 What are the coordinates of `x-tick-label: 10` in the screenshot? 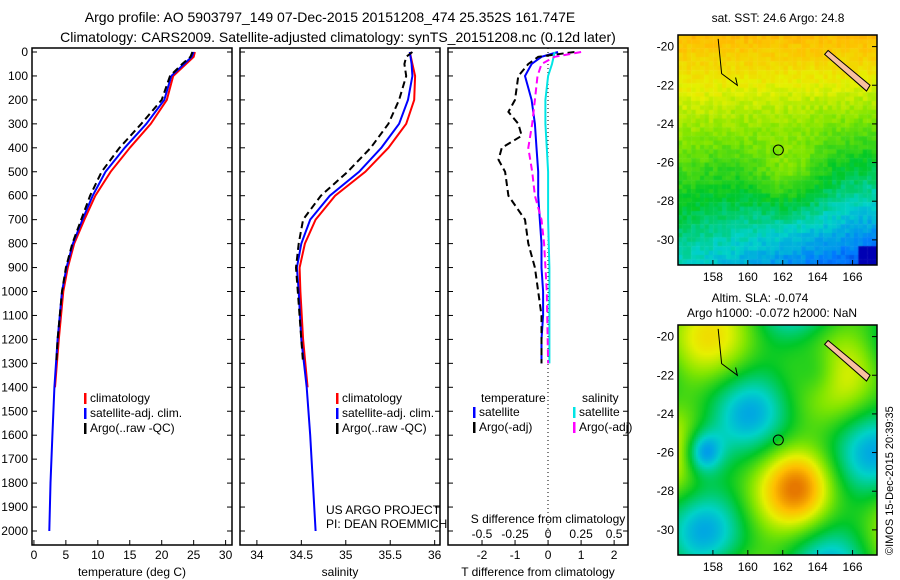 It's located at (98, 555).